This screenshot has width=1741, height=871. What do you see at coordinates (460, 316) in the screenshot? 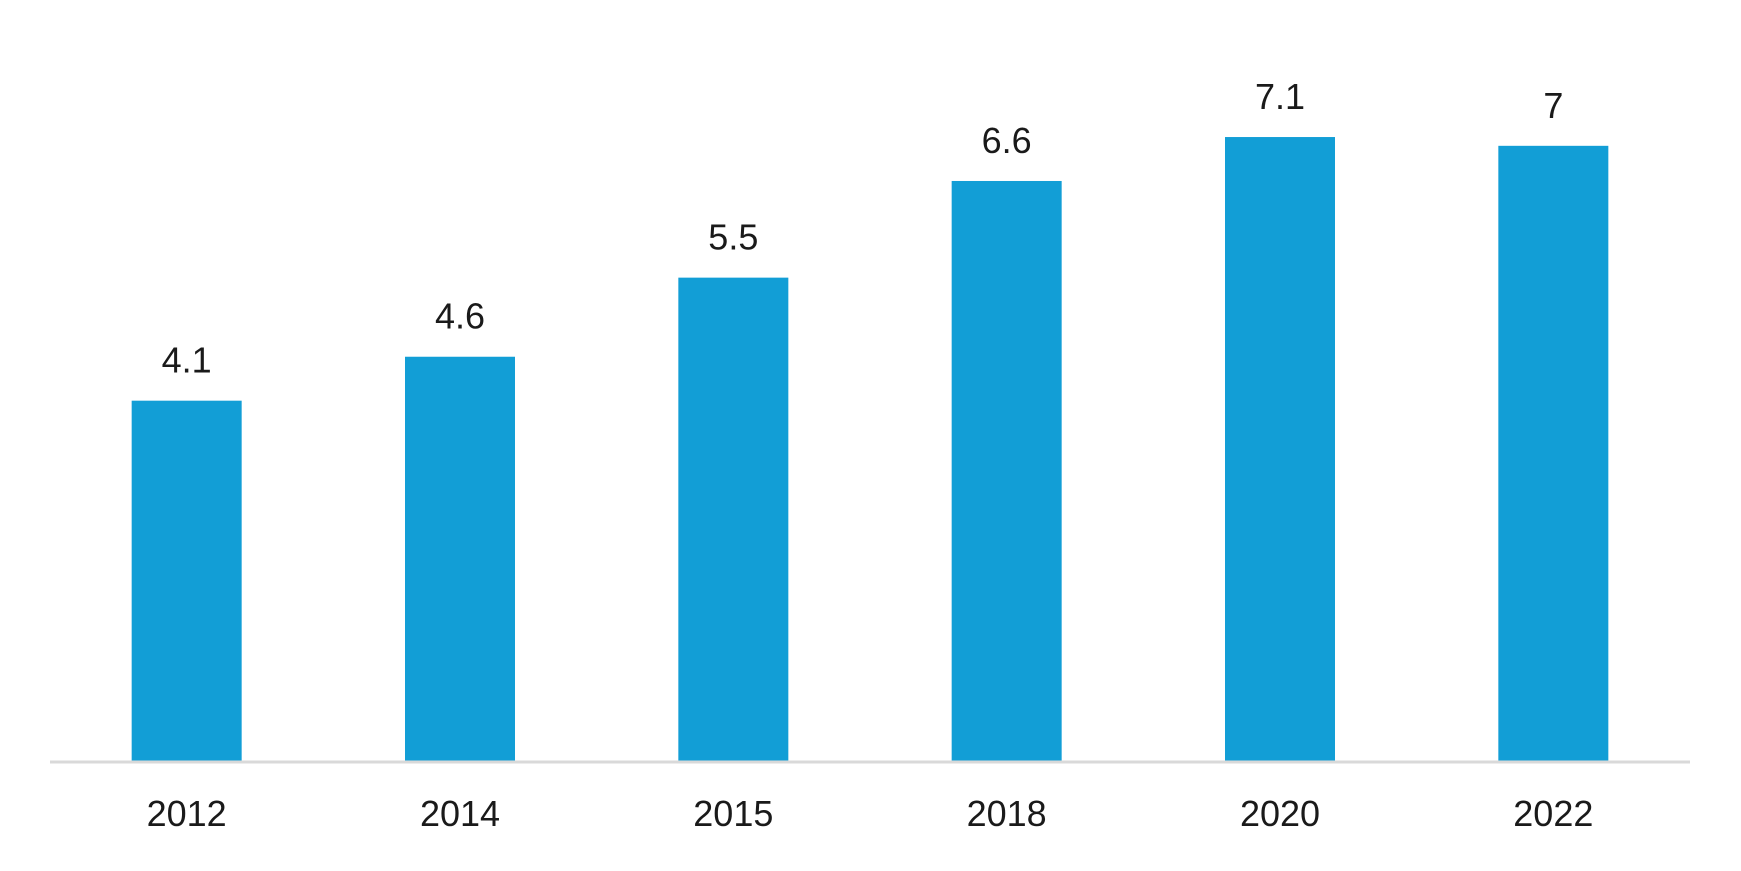
I see `value-label-2014: 4.6` at bounding box center [460, 316].